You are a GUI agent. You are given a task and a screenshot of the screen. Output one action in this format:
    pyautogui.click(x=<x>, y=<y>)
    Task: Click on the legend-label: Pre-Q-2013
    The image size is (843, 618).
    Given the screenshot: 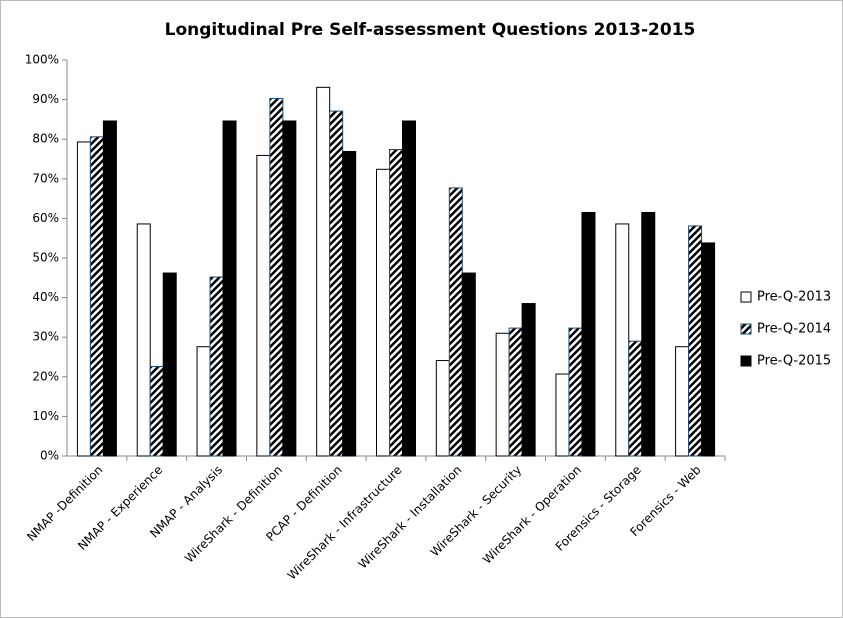 What is the action you would take?
    pyautogui.click(x=794, y=297)
    